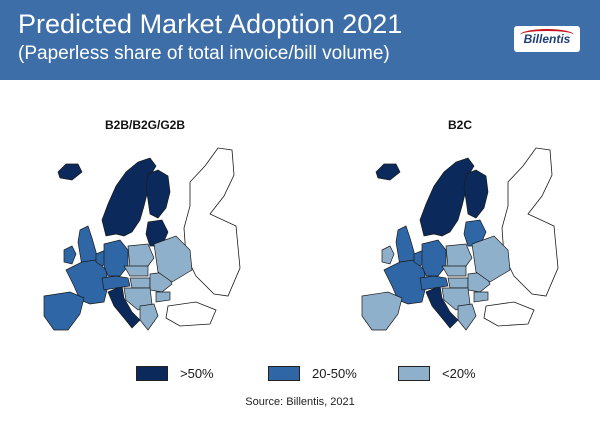 This screenshot has width=600, height=430. What do you see at coordinates (547, 35) in the screenshot?
I see `logo-swoosh-icon` at bounding box center [547, 35].